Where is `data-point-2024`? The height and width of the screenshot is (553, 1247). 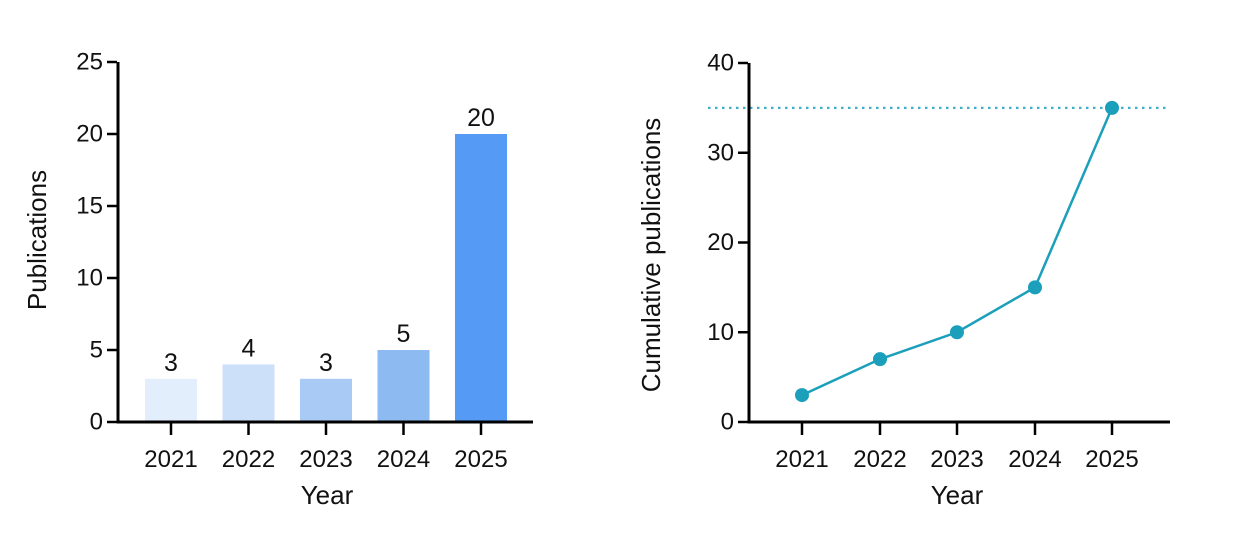
data-point-2024 is located at coordinates (1035, 287).